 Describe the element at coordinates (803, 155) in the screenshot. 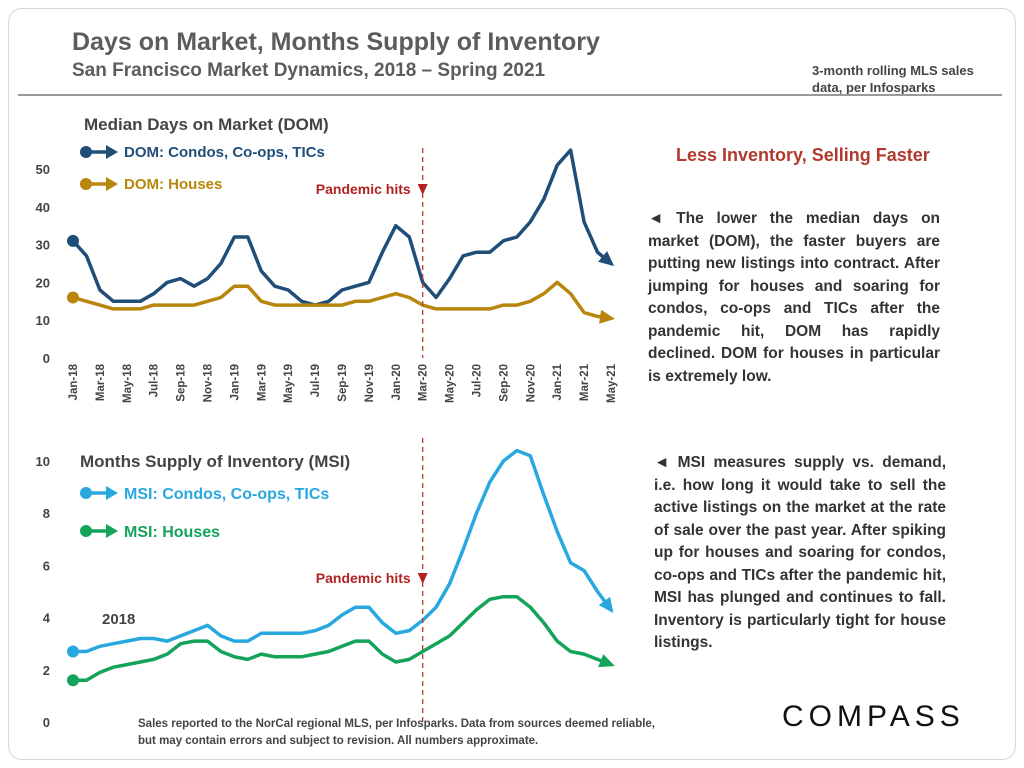

I see `side-heading: Less Inventory, Selling Faster` at that location.